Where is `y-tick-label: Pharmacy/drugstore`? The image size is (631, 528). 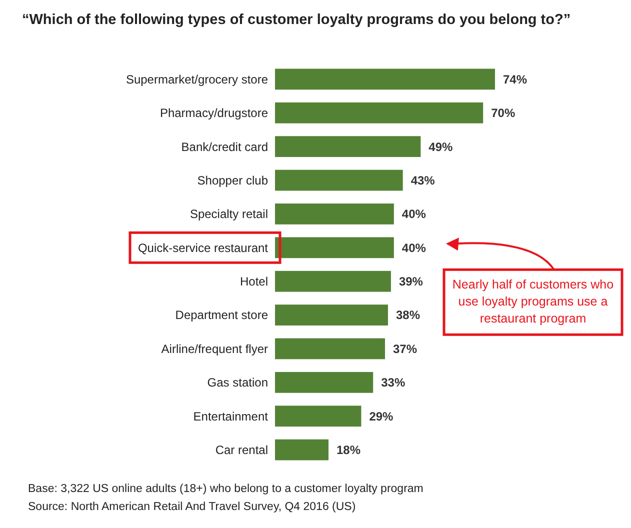
y-tick-label: Pharmacy/drugstore is located at coordinates (214, 113).